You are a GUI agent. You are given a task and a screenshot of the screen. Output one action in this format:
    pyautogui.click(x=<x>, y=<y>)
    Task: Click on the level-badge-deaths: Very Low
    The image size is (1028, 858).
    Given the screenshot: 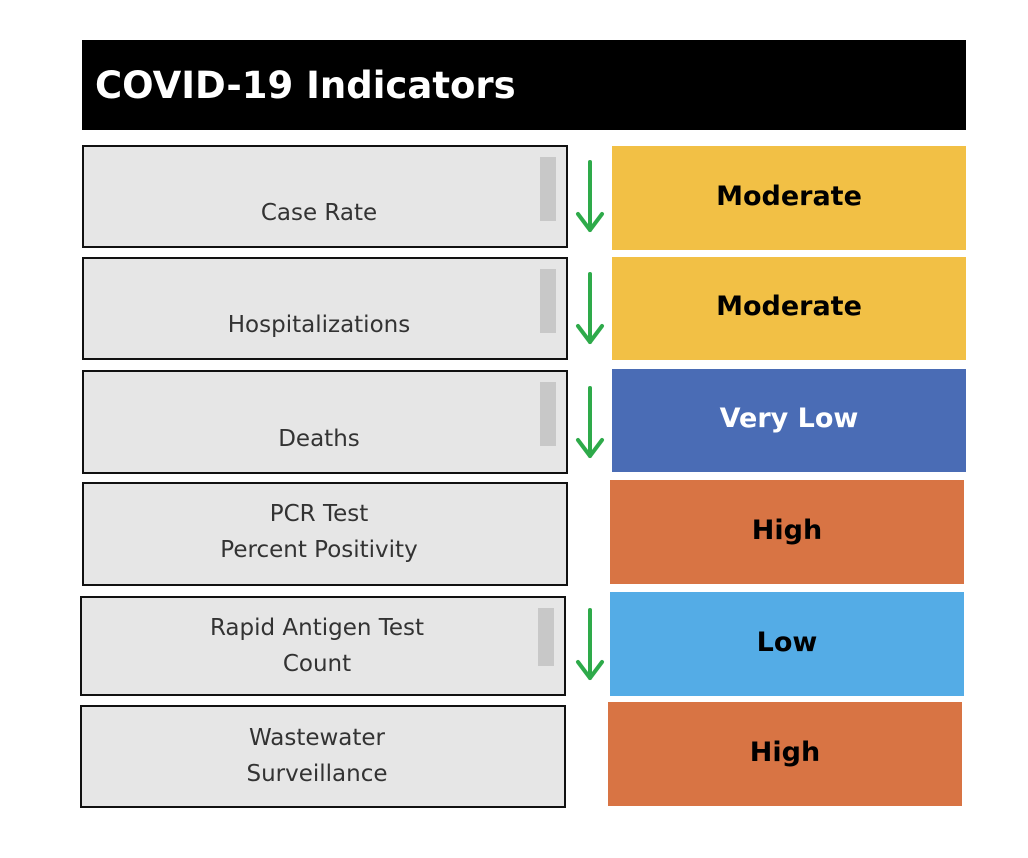 What is the action you would take?
    pyautogui.click(x=789, y=420)
    